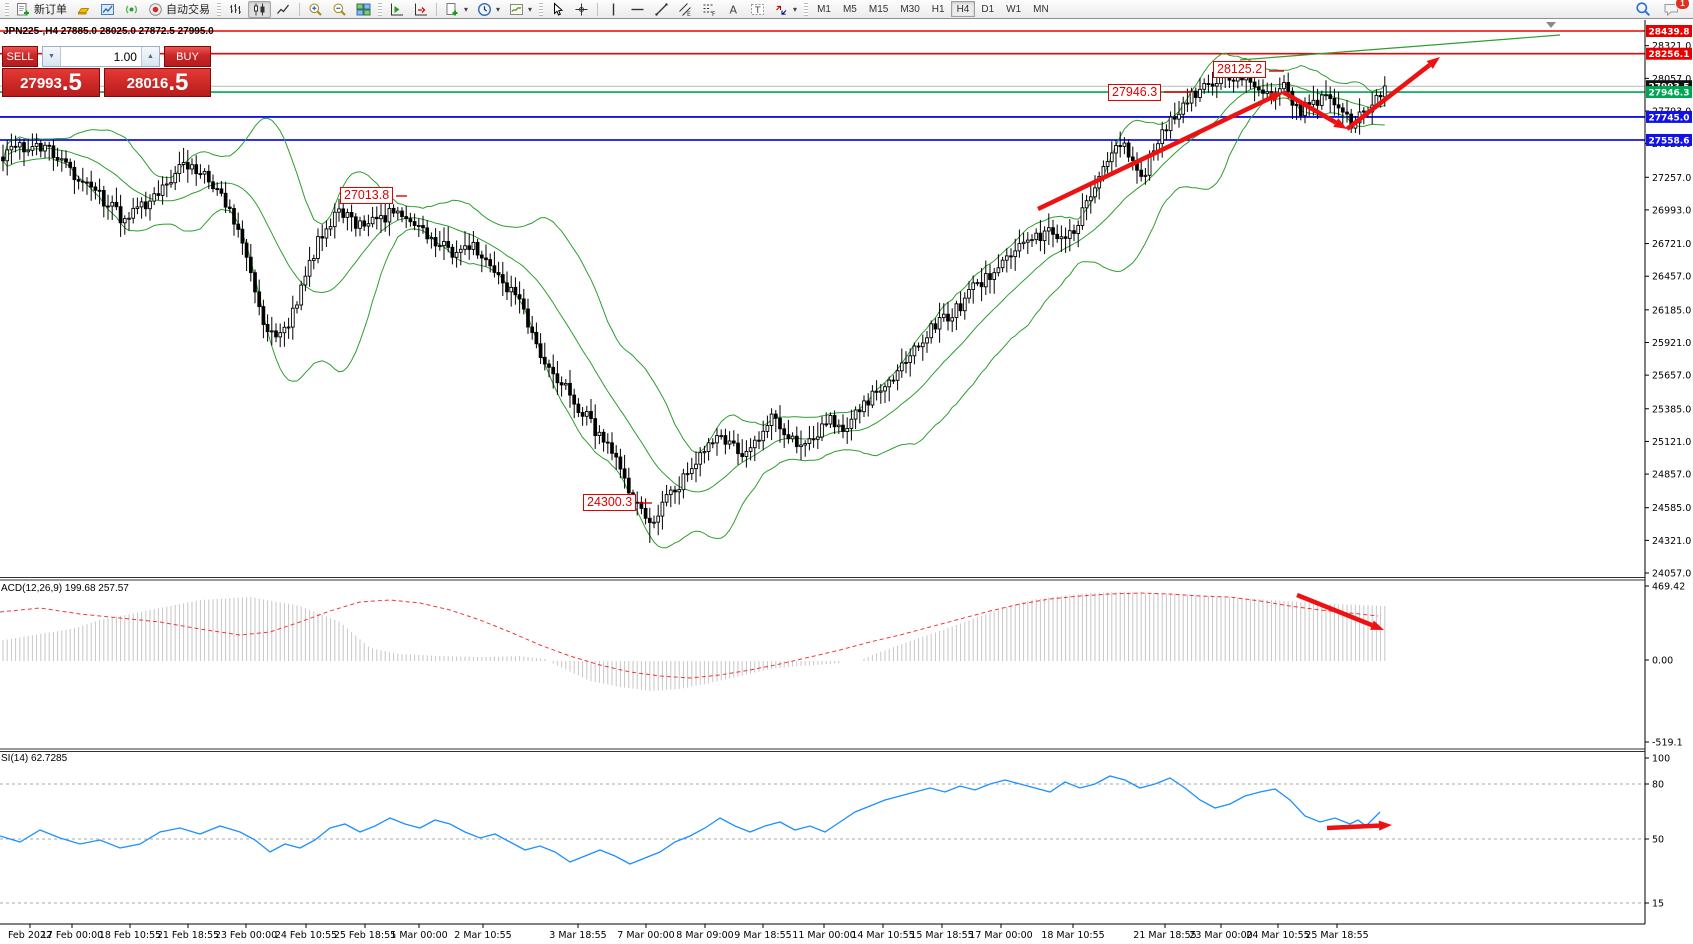 The image size is (1693, 944). I want to click on toolbar-grip, so click(380, 9).